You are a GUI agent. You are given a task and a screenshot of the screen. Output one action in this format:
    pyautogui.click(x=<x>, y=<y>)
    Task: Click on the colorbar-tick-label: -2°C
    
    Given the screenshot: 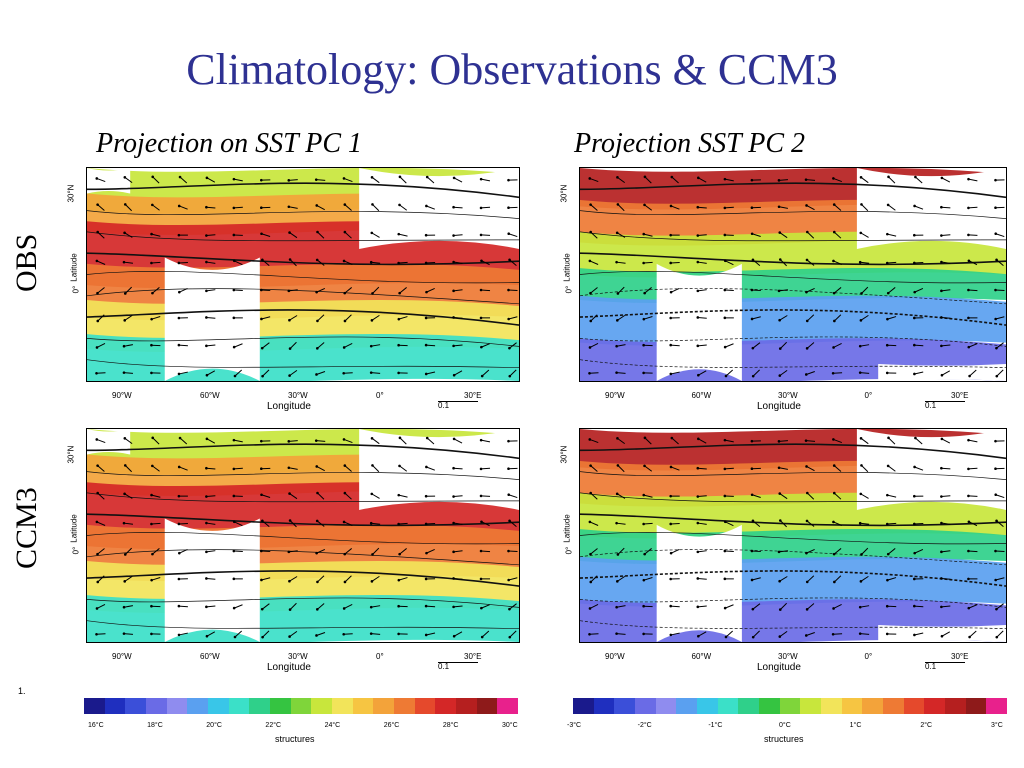 What is the action you would take?
    pyautogui.click(x=644, y=725)
    